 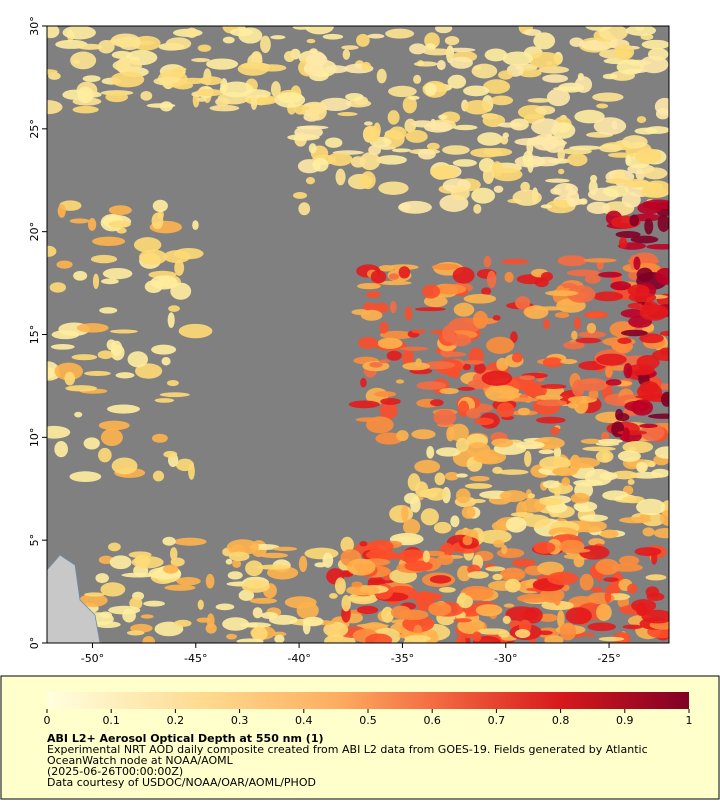 I want to click on caption-line: (2025-06-26T00:00:00Z), so click(x=115, y=771).